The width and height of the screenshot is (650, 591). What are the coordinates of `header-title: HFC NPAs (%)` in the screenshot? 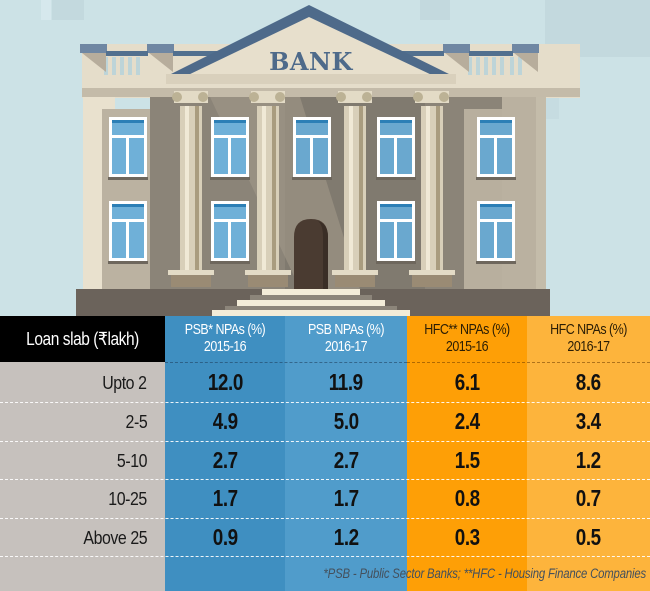 It's located at (588, 330).